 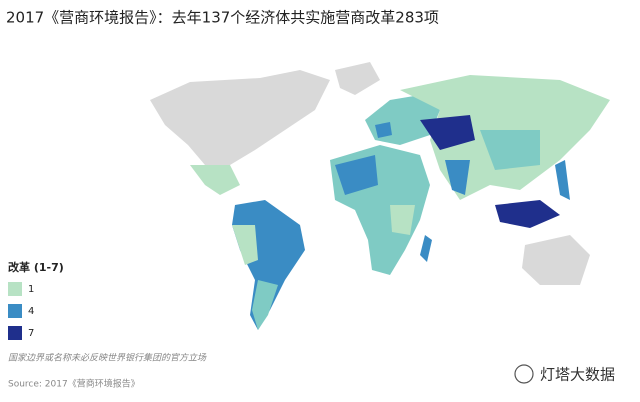 What do you see at coordinates (562, 180) in the screenshot?
I see `philippines` at bounding box center [562, 180].